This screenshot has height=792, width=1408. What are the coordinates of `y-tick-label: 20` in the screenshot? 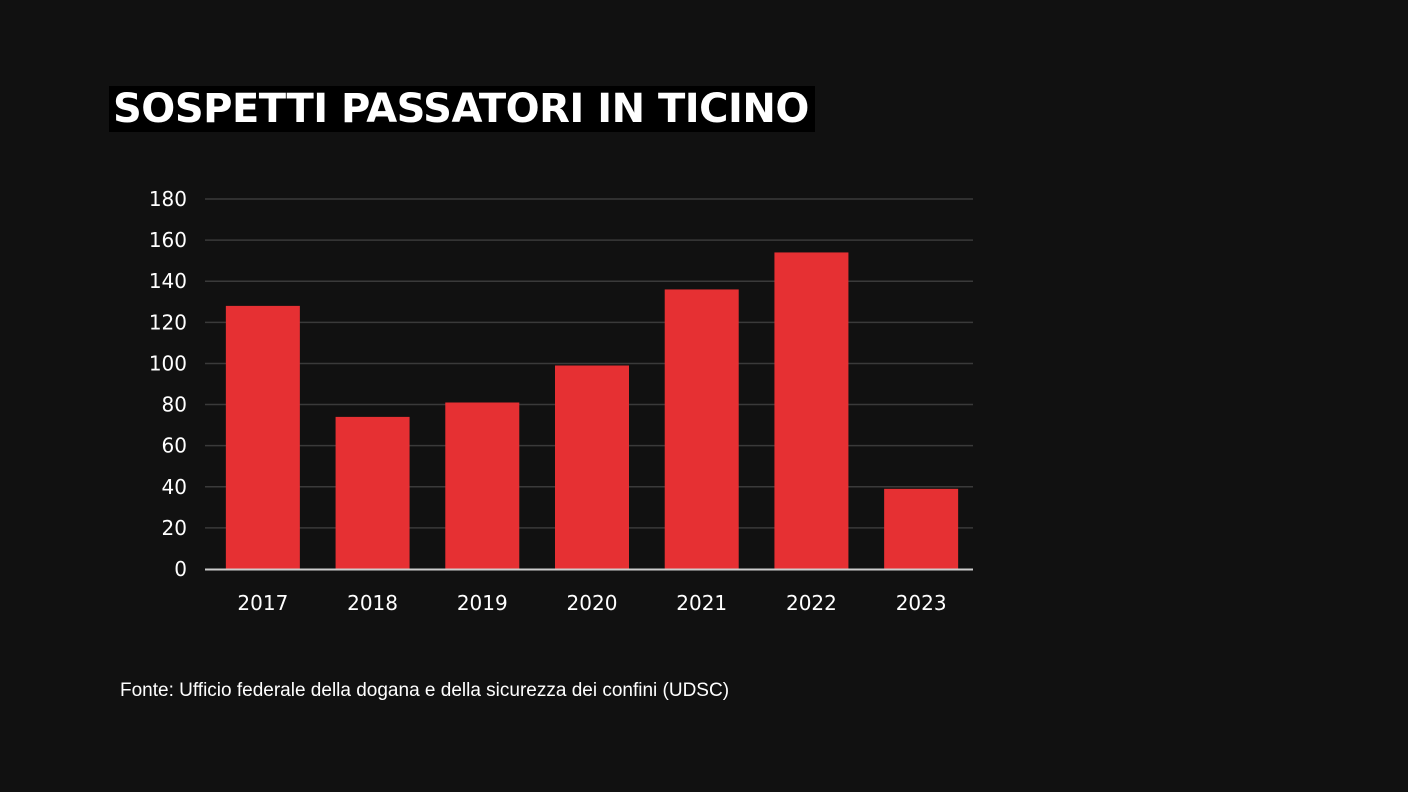 It's located at (174, 528).